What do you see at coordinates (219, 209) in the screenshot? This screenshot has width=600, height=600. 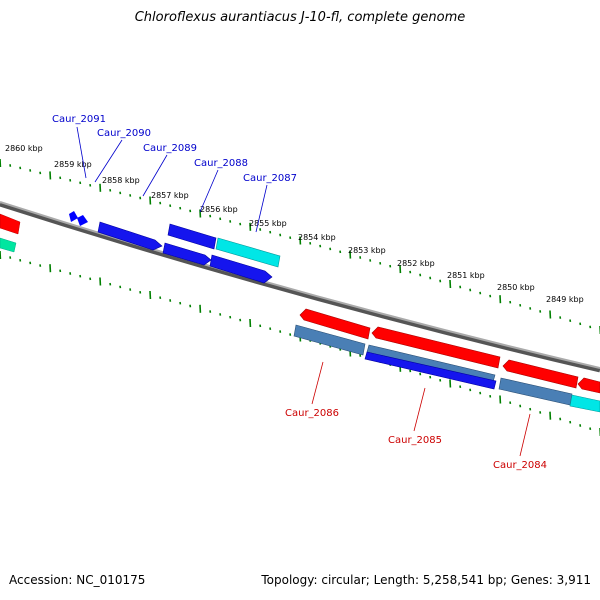 I see `scale-label-2856: 2856 kbp` at bounding box center [219, 209].